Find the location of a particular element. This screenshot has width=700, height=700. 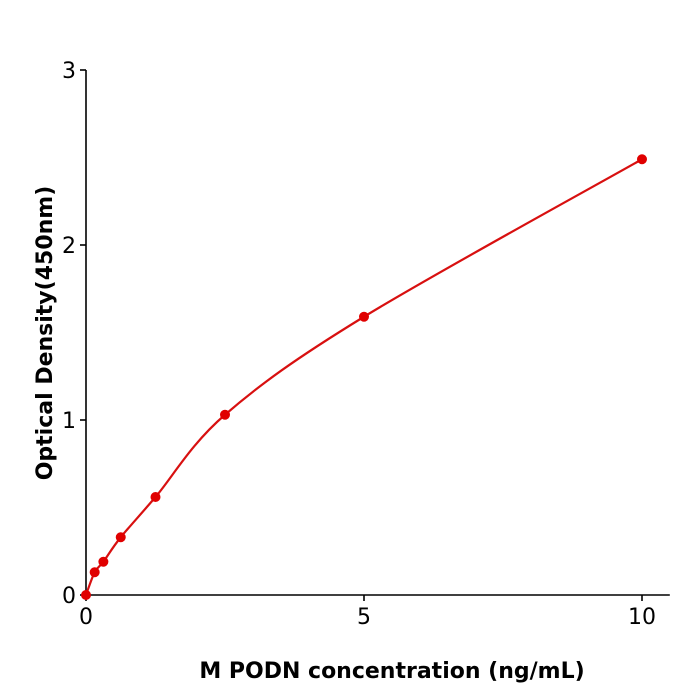

y-axis-label: Optical Density(450nm) is located at coordinates (45, 333).